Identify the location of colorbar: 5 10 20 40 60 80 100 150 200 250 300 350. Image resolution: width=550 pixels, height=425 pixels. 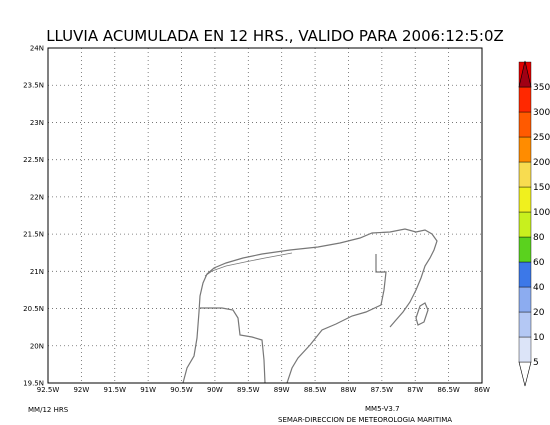
(534, 223).